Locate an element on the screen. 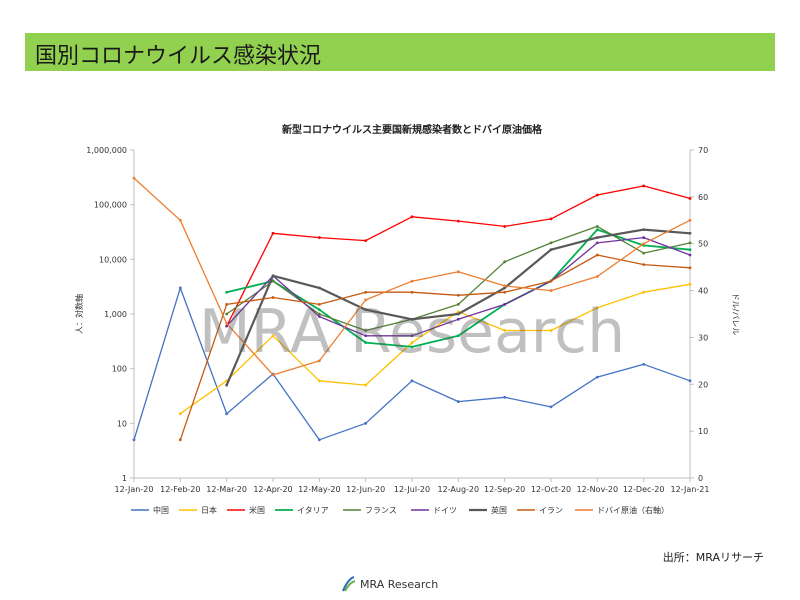 This screenshot has height=600, width=800. legend-label: フランス is located at coordinates (381, 510).